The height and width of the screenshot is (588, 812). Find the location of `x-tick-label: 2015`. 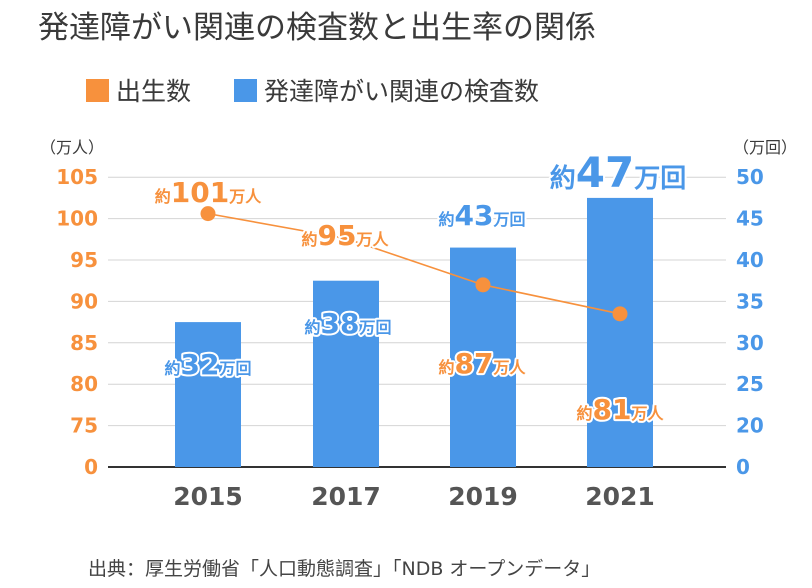

x-tick-label: 2015 is located at coordinates (208, 496).